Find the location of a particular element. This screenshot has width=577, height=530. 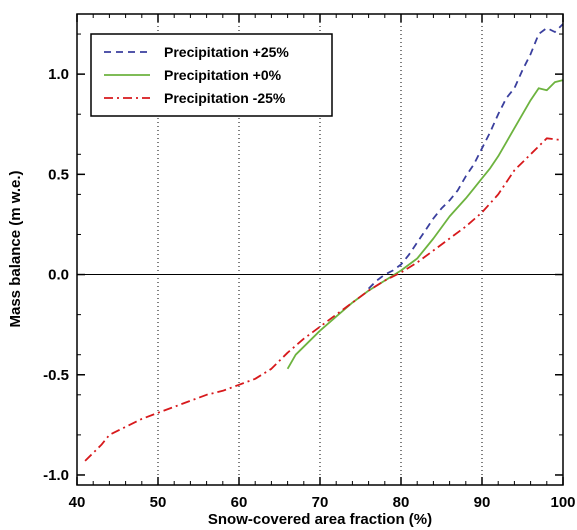

y-tick-label: -0.5 is located at coordinates (56, 375).